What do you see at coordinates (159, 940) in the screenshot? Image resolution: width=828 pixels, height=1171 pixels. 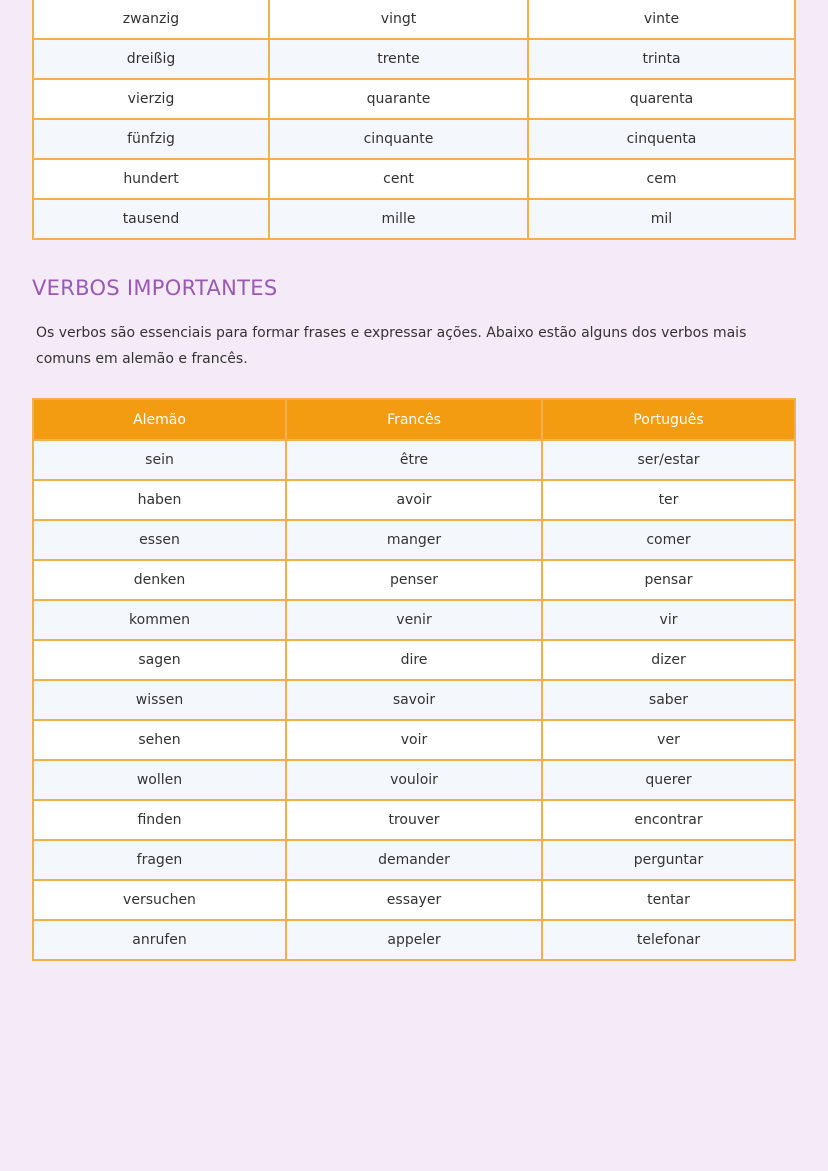 I see `cell-german: anrufen` at bounding box center [159, 940].